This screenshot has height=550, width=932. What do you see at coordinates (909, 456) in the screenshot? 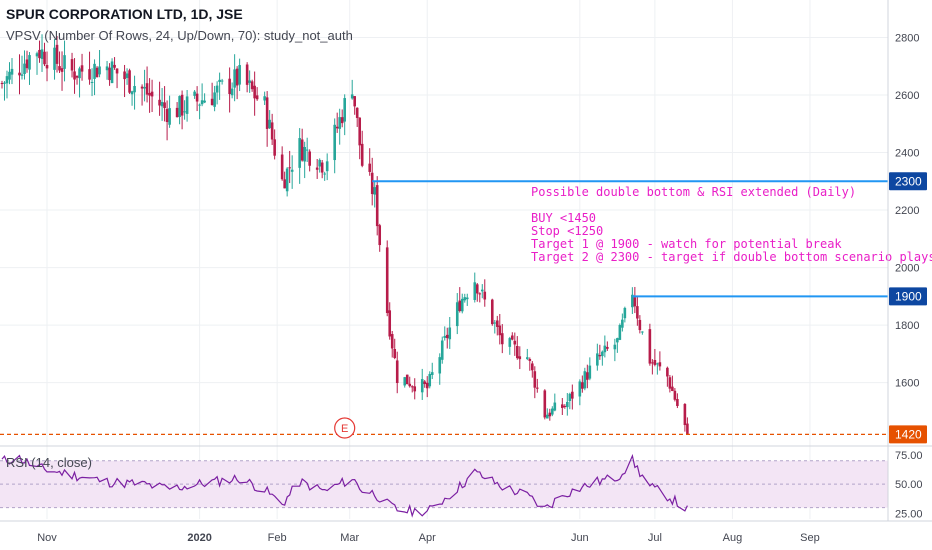
I see `rsi-axis-tick: 75.00` at bounding box center [909, 456].